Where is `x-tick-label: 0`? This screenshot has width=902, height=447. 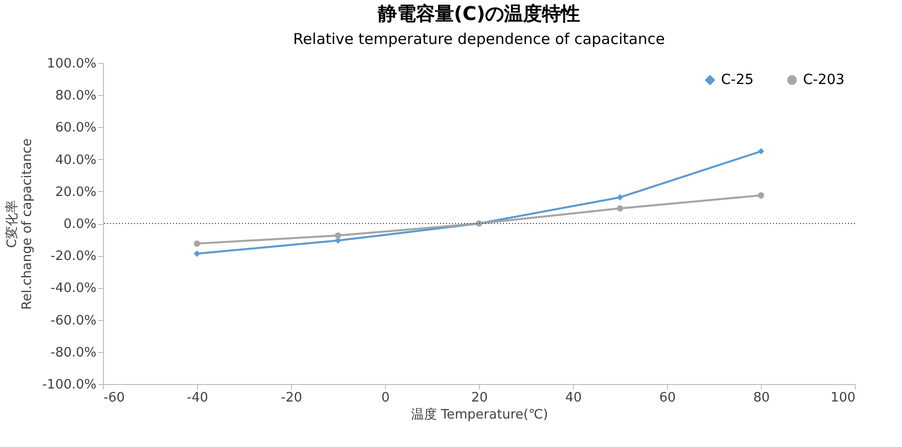
x-tick-label: 0 is located at coordinates (385, 398).